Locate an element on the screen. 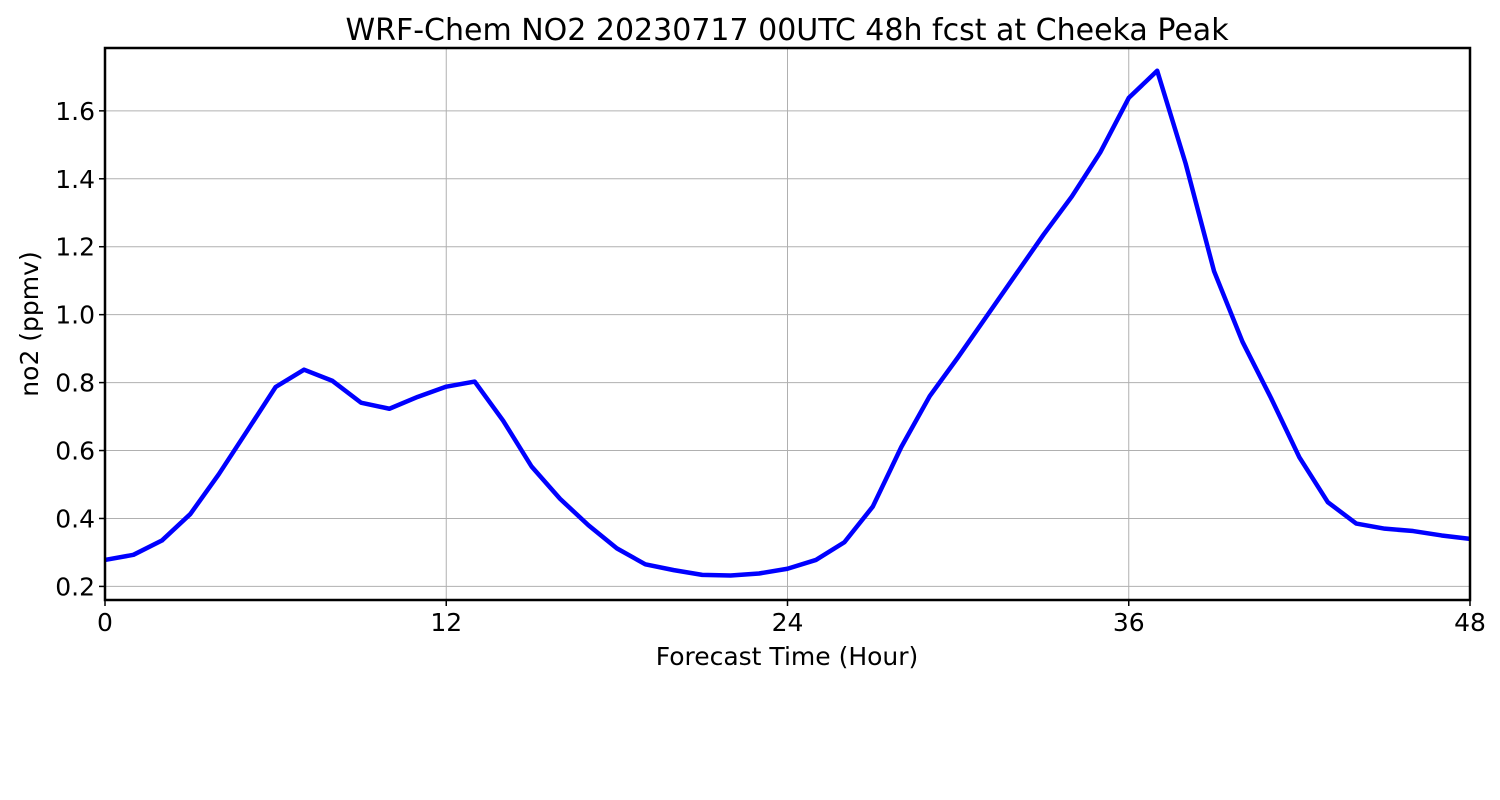  y-tick-label: 0.2 is located at coordinates (75, 586).